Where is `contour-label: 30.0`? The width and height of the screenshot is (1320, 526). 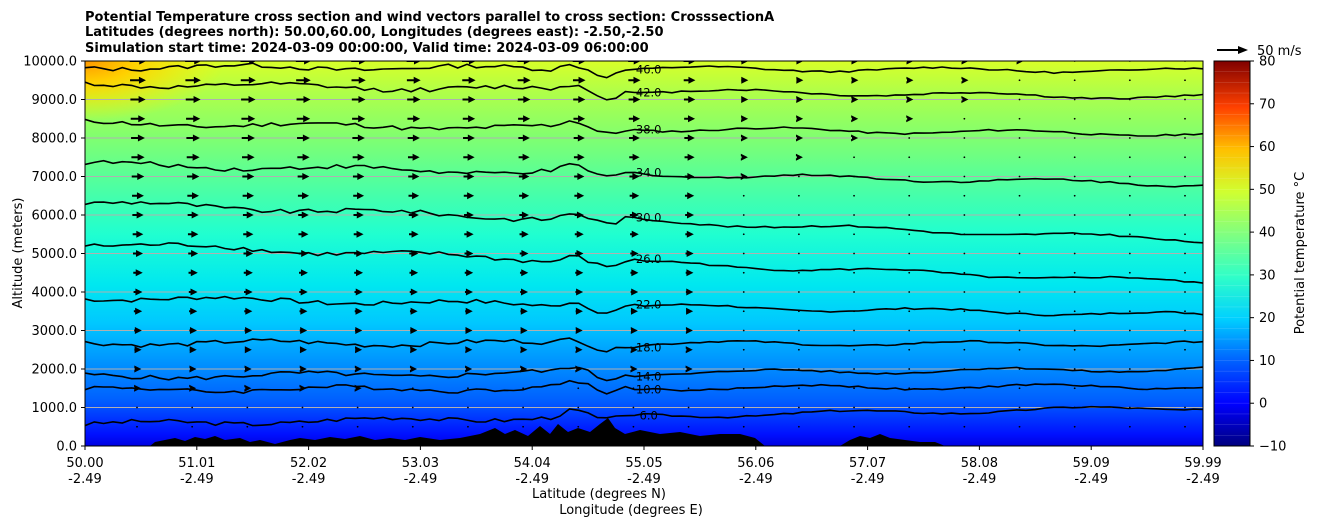 contour-label: 30.0 is located at coordinates (649, 218).